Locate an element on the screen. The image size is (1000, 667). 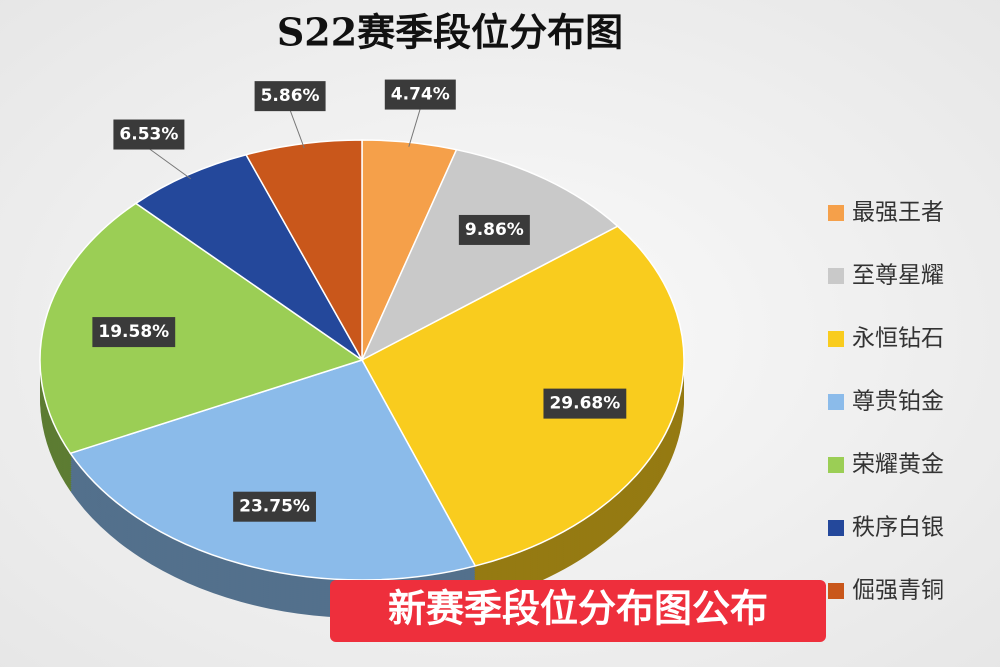
value-label: 19.58% is located at coordinates (133, 332).